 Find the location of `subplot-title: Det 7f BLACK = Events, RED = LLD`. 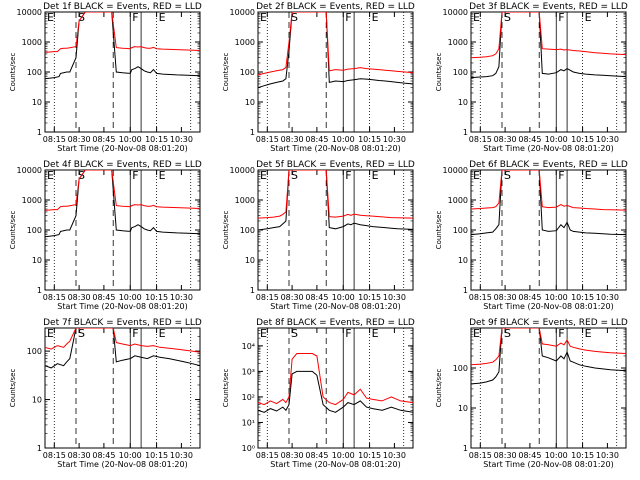

subplot-title: Det 7f BLACK = Events, RED = LLD is located at coordinates (122, 323).